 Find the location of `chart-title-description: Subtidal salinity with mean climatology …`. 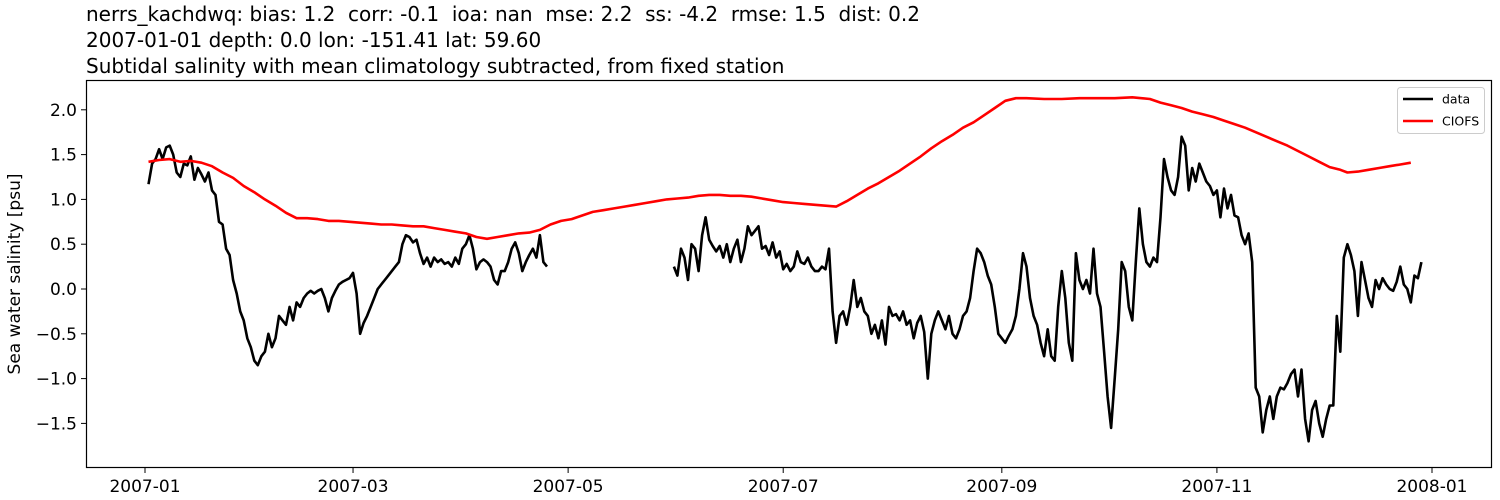

chart-title-description: Subtidal salinity with mean climatology … is located at coordinates (435, 66).